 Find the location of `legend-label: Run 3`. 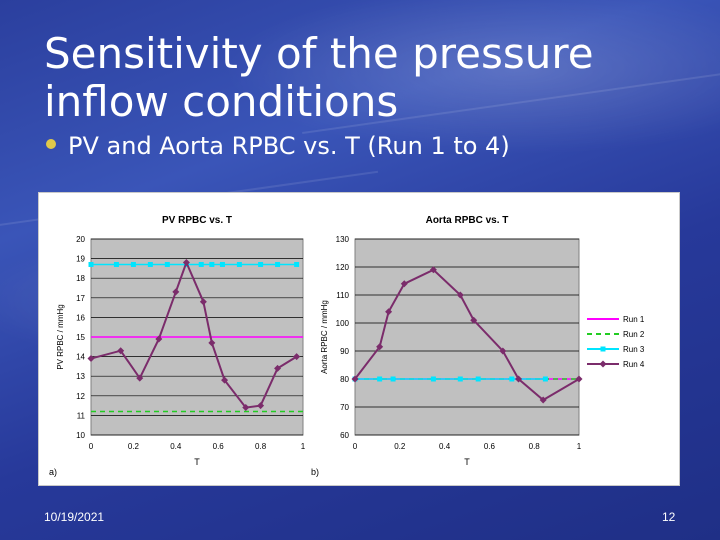

legend-label: Run 3 is located at coordinates (634, 349).